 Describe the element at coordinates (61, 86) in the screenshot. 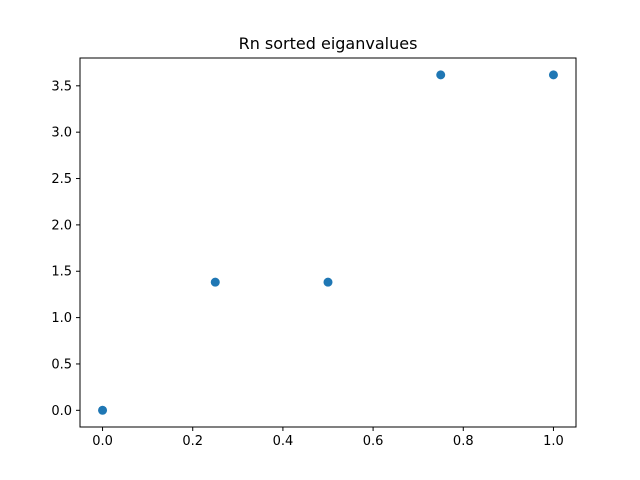

I see `y-tick-label: 3.5` at that location.